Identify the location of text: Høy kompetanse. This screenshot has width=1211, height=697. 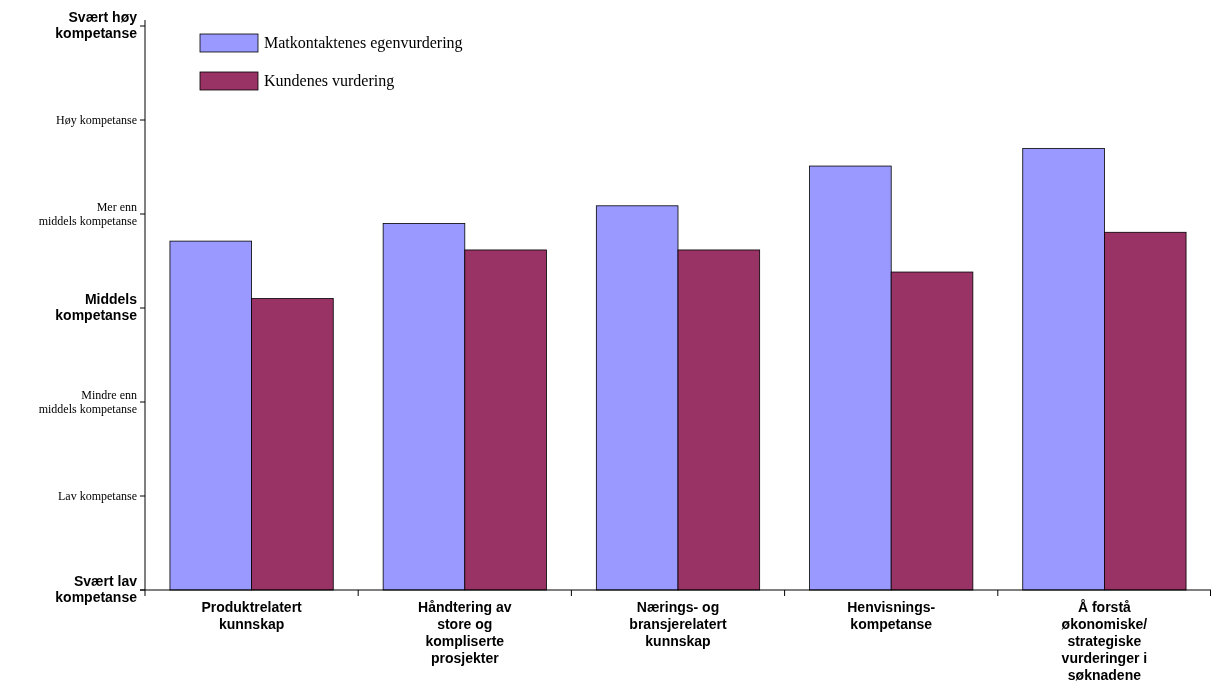
(96, 120).